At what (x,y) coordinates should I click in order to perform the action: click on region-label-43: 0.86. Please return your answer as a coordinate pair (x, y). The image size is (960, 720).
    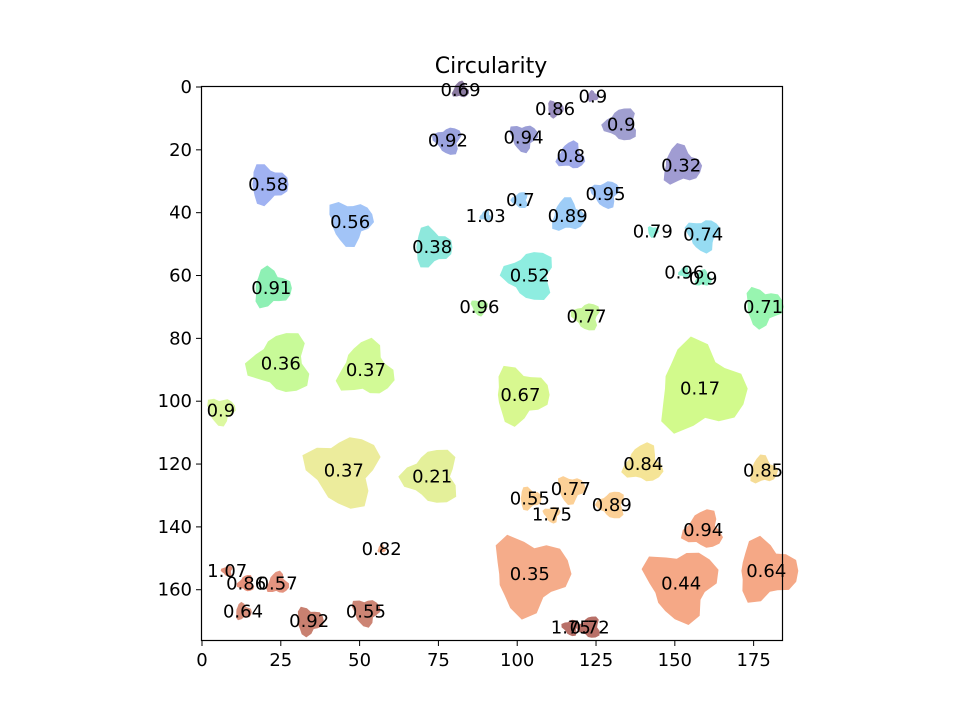
    Looking at the image, I should click on (246, 583).